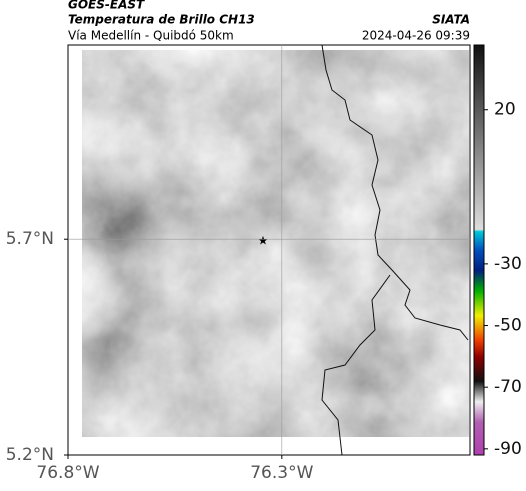  I want to click on location-marker: ★, so click(263, 241).